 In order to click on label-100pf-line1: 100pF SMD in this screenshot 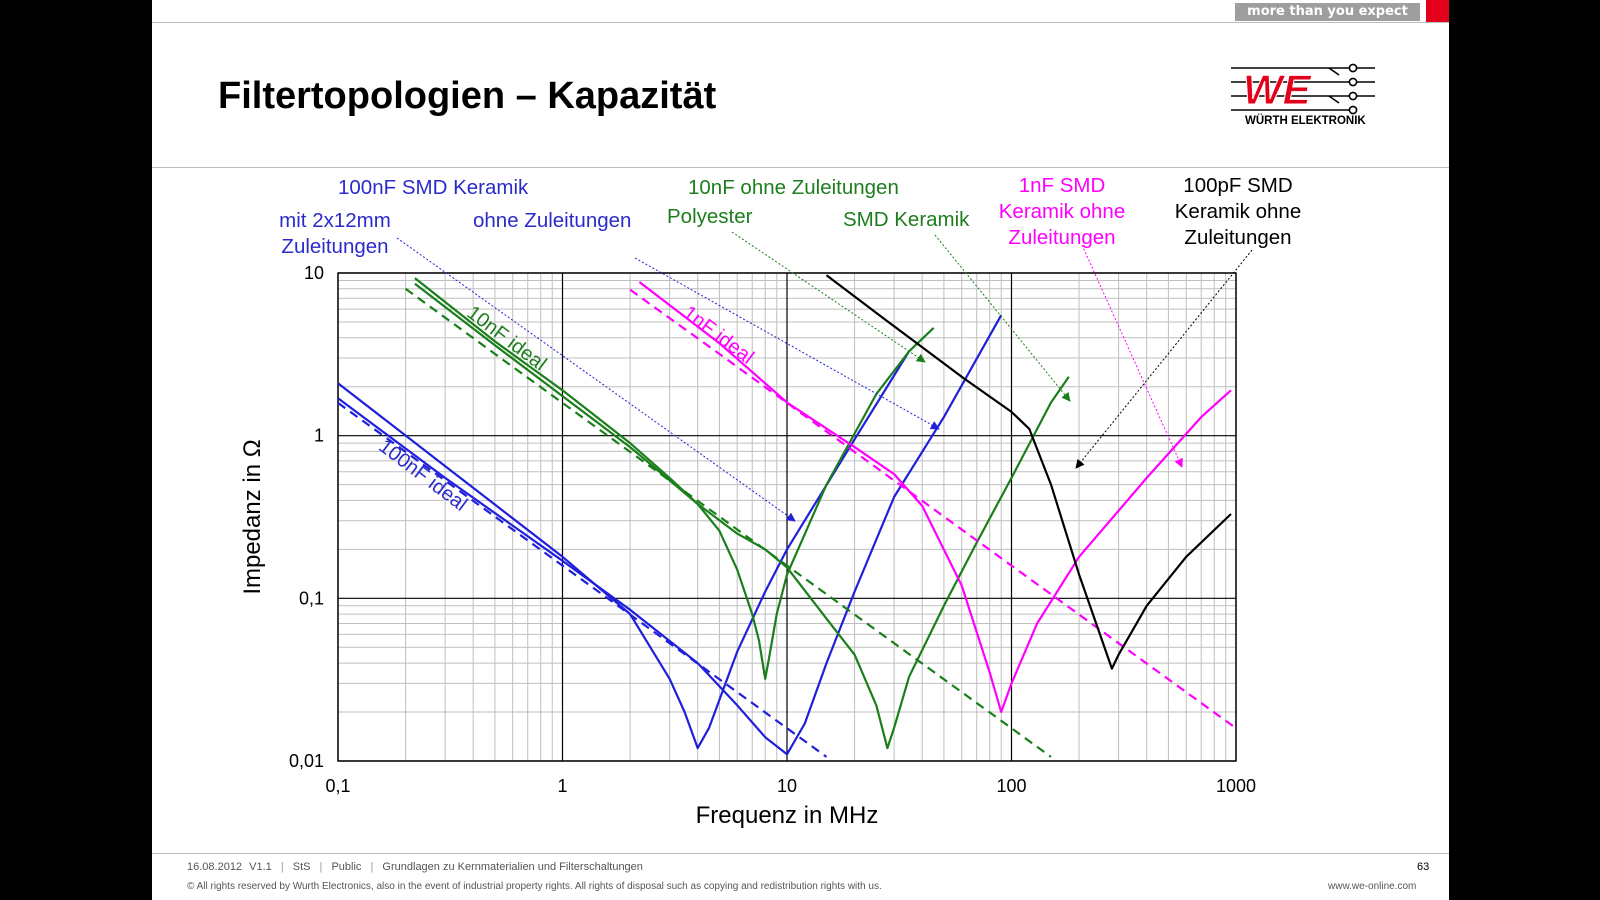, I will do `click(1238, 185)`.